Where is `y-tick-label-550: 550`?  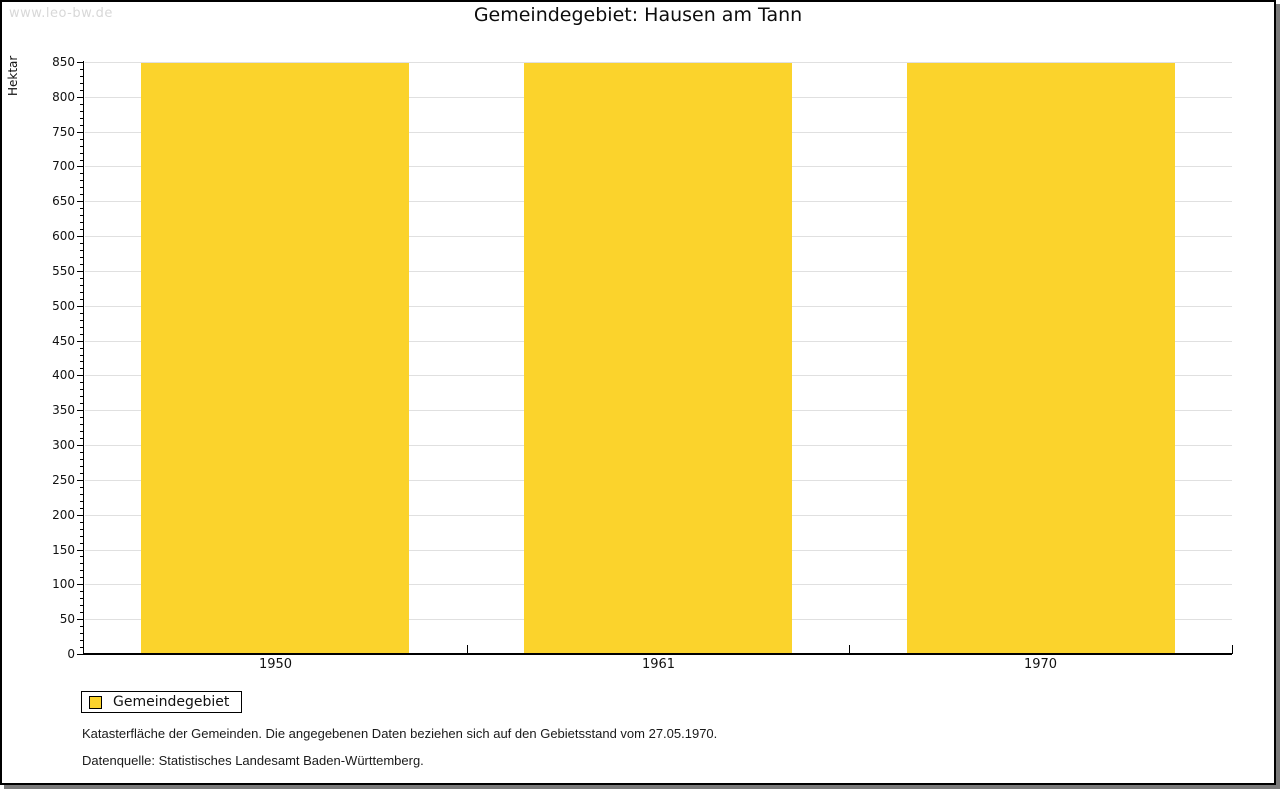 y-tick-label-550: 550 is located at coordinates (63, 271).